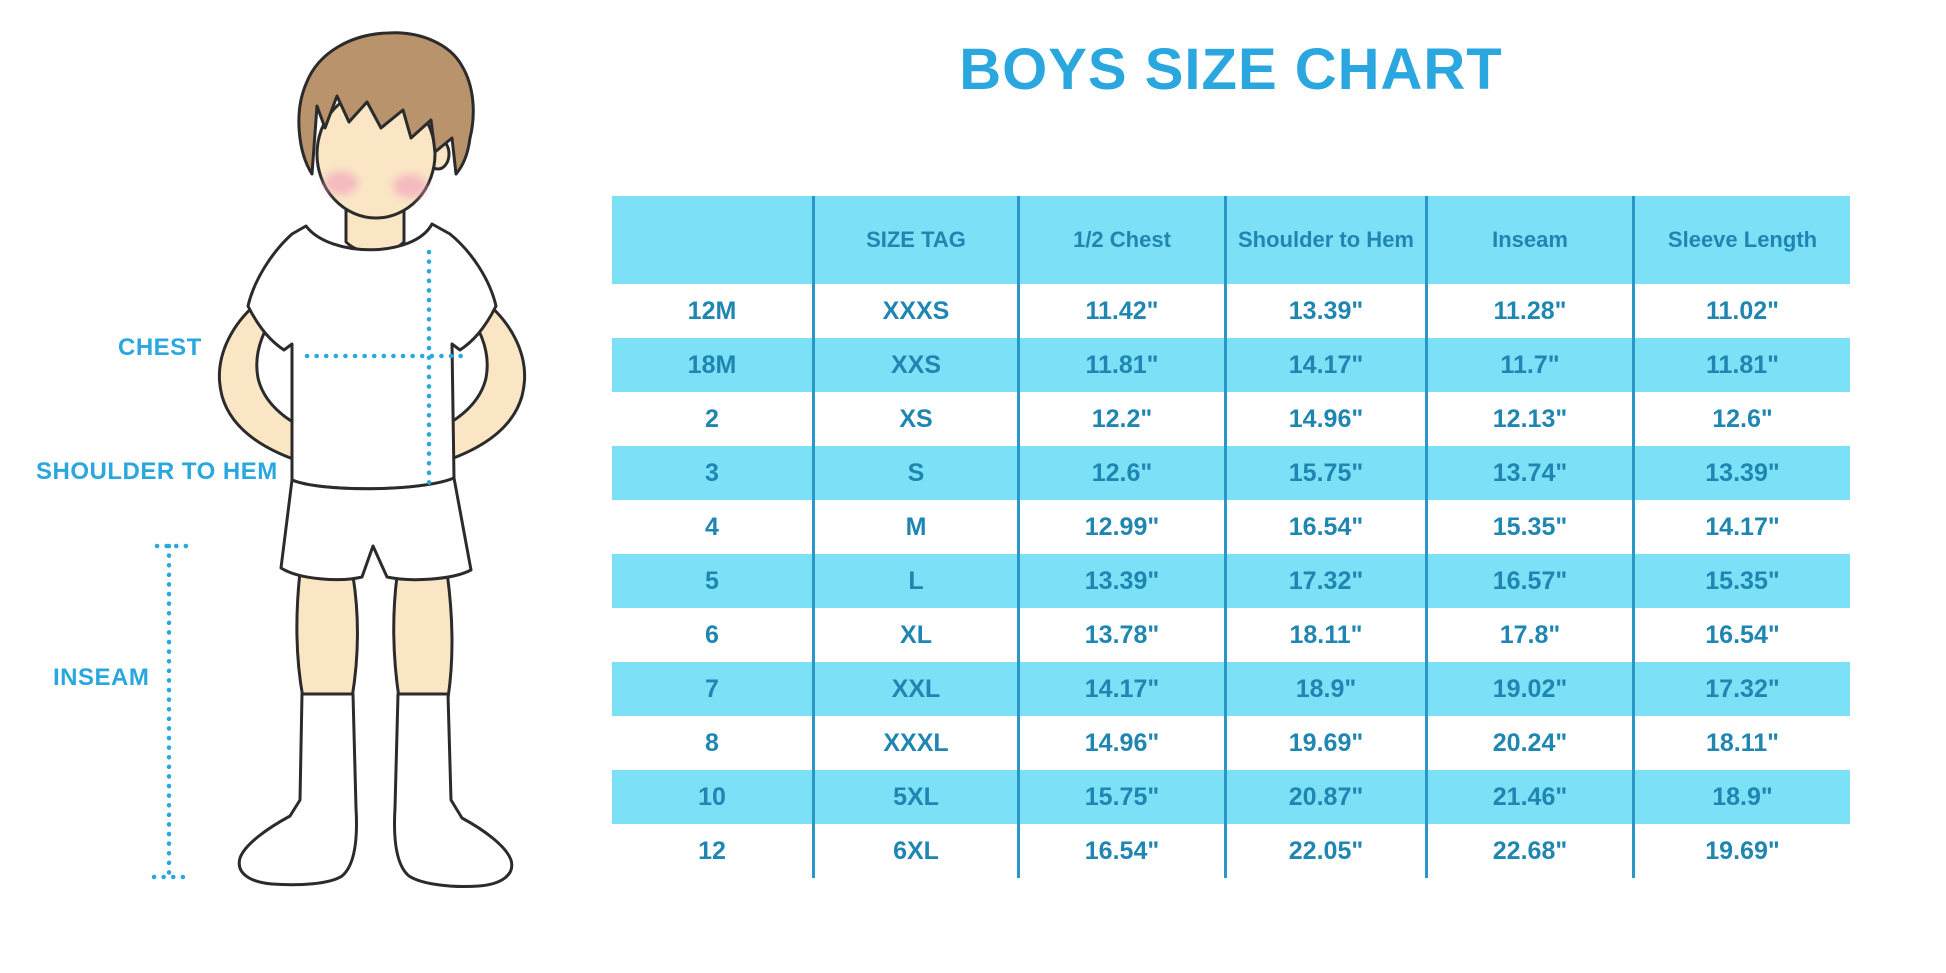  Describe the element at coordinates (157, 471) in the screenshot. I see `shoulder-to-hem-label: SHOULDER TO HEM` at that location.